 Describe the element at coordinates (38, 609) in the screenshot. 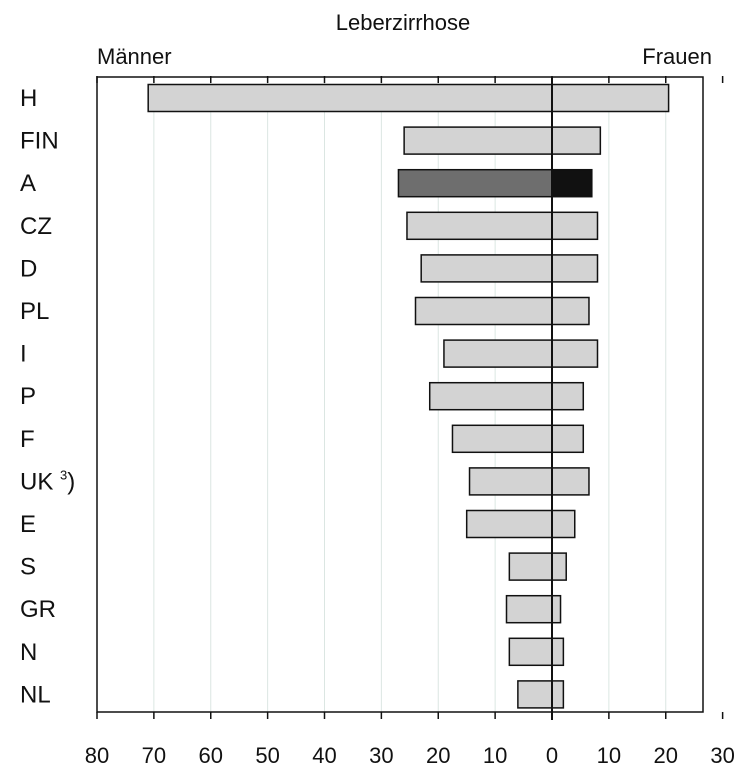

I see `category-label: GR` at that location.